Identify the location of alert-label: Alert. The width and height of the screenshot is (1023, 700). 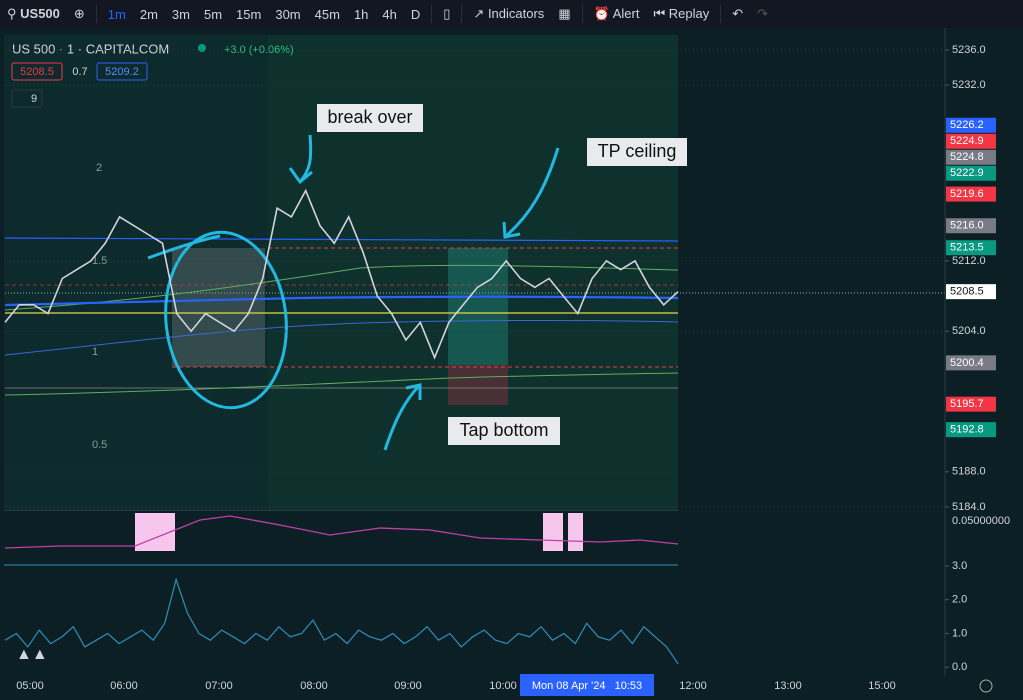
(626, 13).